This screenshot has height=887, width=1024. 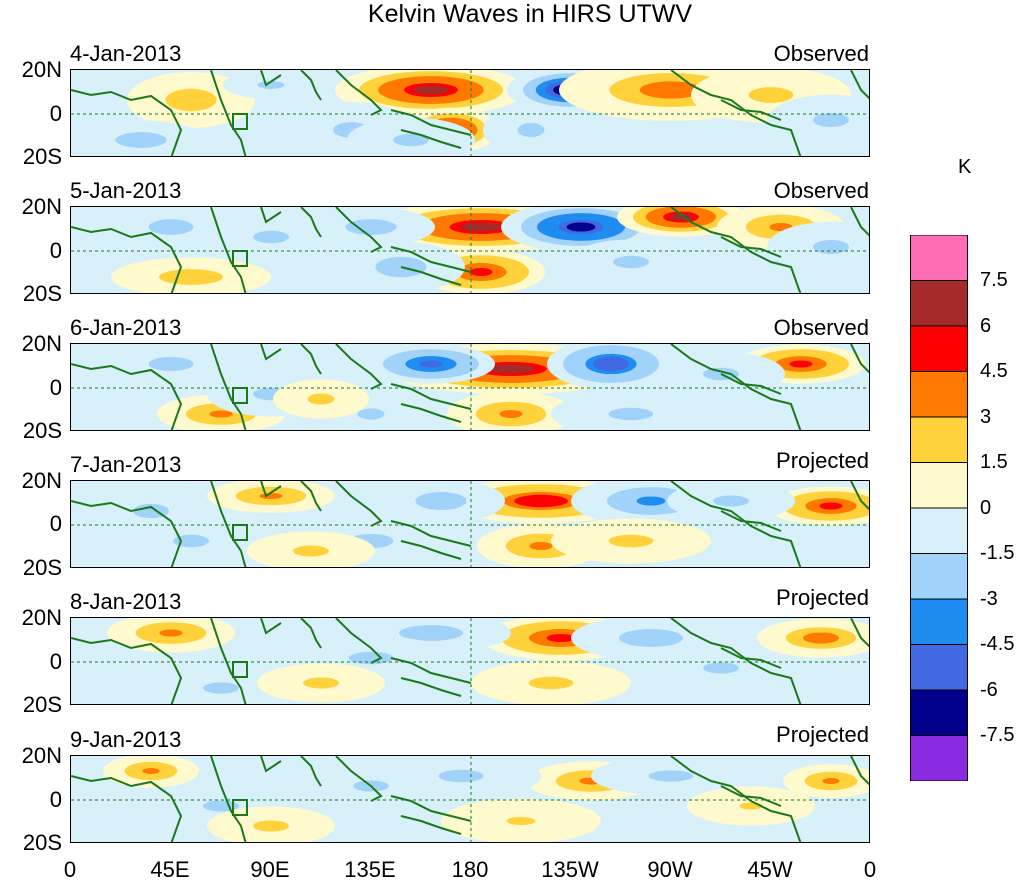 I want to click on panel-3-lat-20n: 20N, so click(x=41, y=343).